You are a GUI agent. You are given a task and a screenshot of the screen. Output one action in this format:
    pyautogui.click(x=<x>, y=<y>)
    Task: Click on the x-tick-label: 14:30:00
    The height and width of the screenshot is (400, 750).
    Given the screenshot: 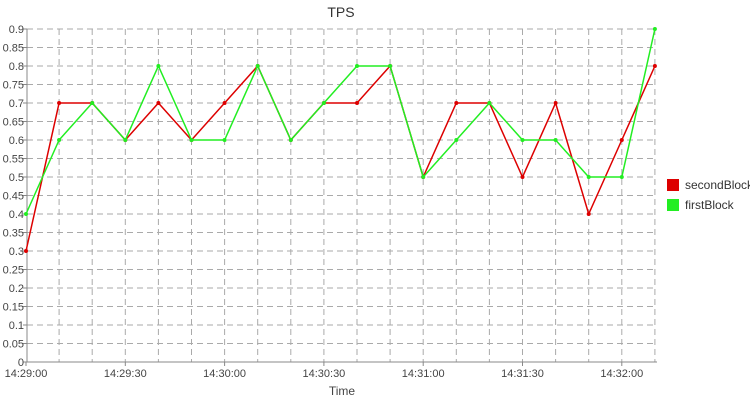 What is the action you would take?
    pyautogui.click(x=224, y=374)
    